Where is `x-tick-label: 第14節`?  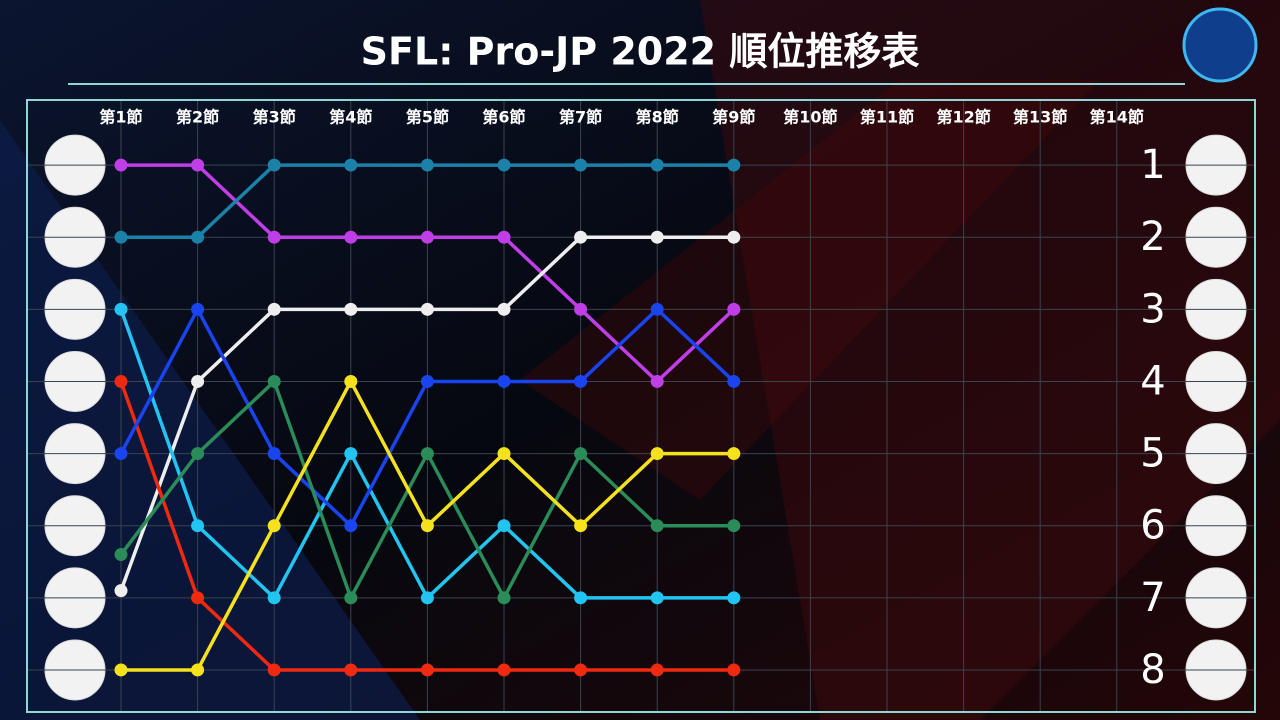
x-tick-label: 第14節 is located at coordinates (1117, 117).